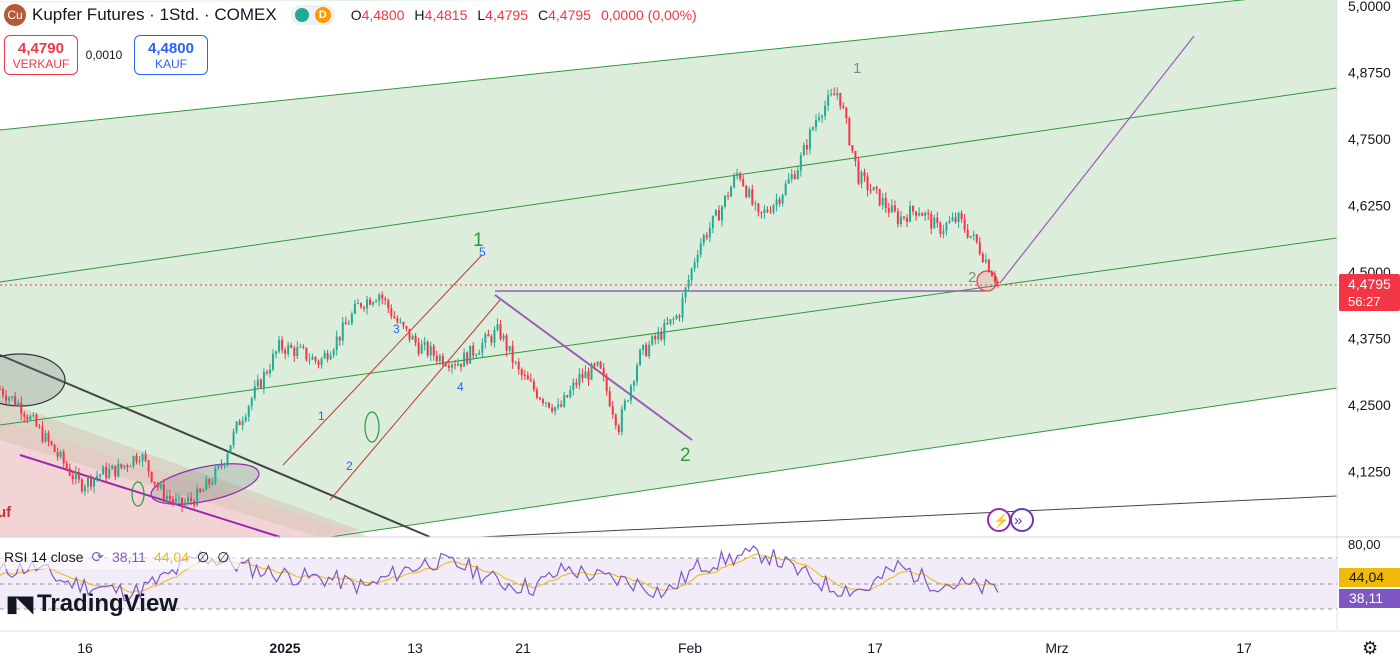 This screenshot has width=1400, height=665. What do you see at coordinates (1056, 648) in the screenshot?
I see `time-tick-label: Mrz` at bounding box center [1056, 648].